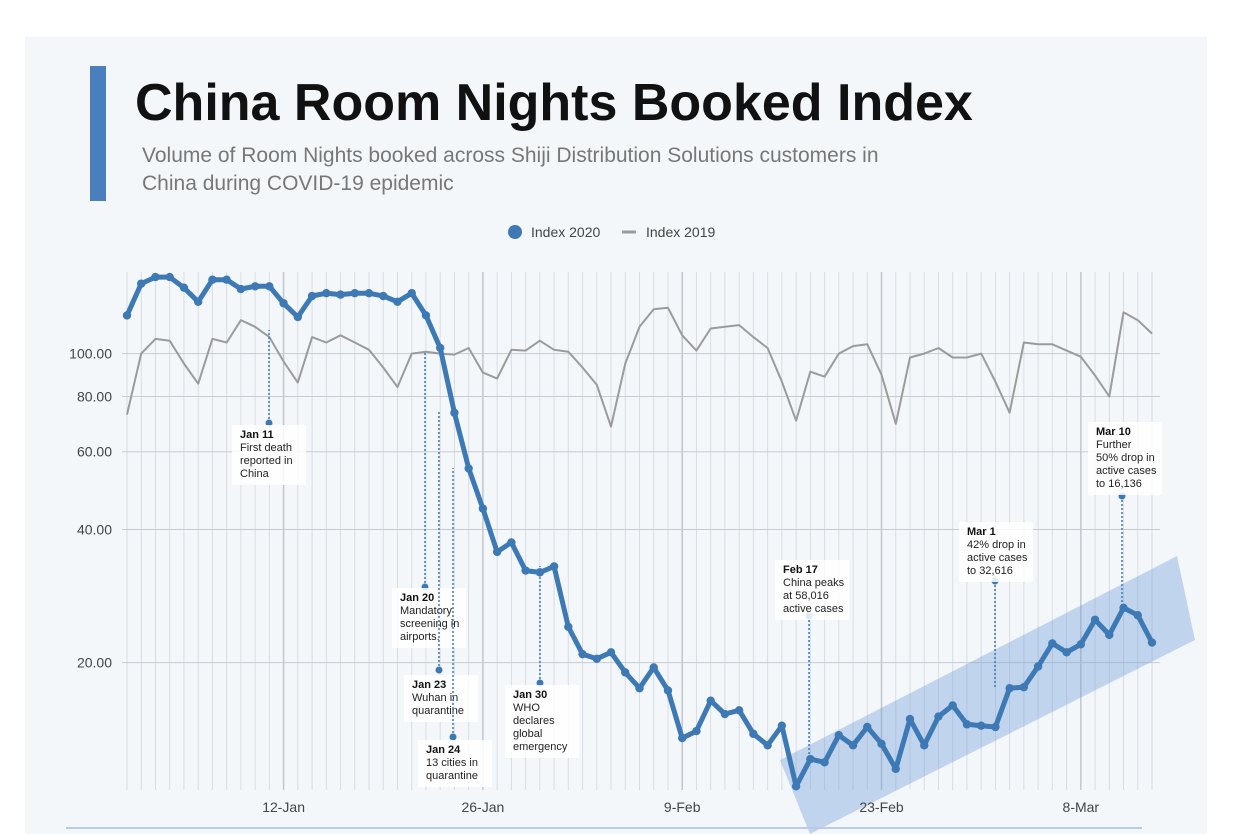 The width and height of the screenshot is (1235, 834). What do you see at coordinates (534, 721) in the screenshot?
I see `annotation-text: declares` at bounding box center [534, 721].